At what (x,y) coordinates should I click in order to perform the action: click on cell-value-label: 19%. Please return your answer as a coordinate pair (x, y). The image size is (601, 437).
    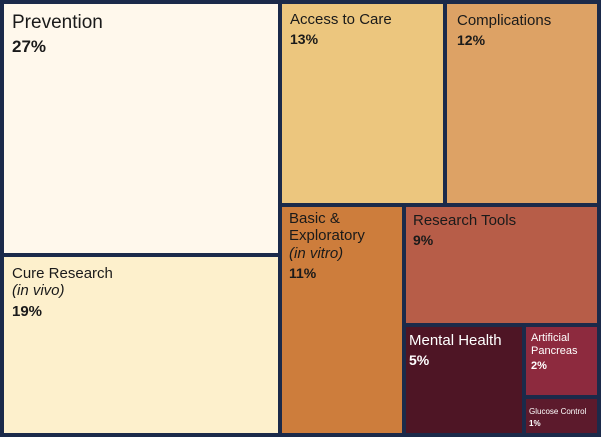
    Looking at the image, I should click on (27, 311).